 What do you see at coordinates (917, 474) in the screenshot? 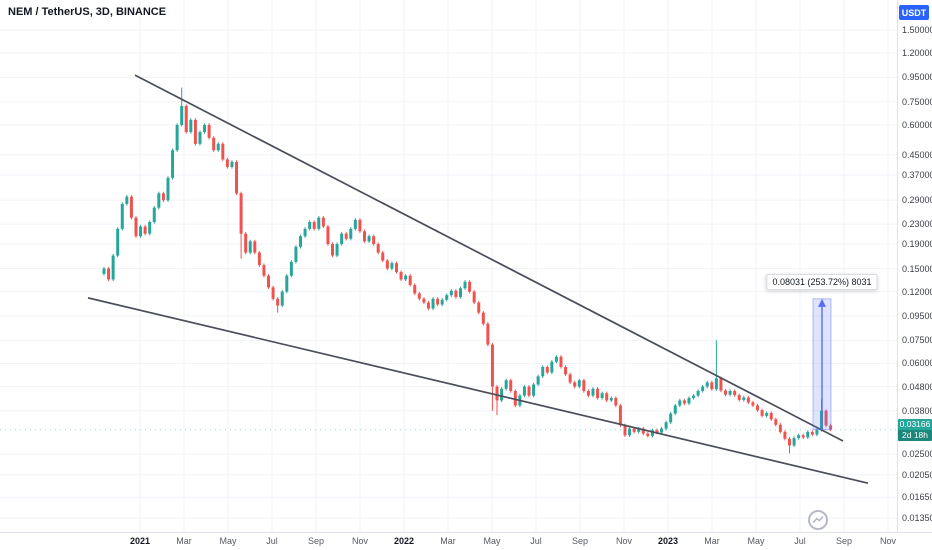
I see `price-axis-label: 0.02050` at bounding box center [917, 474].